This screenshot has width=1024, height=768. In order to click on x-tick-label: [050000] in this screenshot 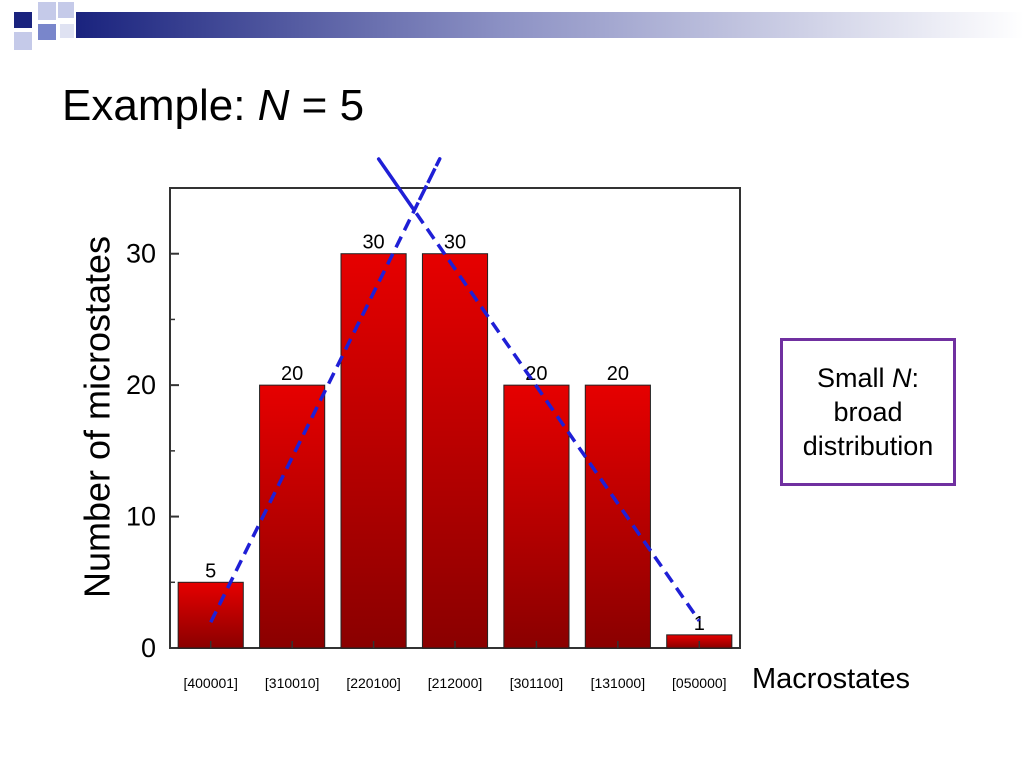, I will do `click(699, 683)`.